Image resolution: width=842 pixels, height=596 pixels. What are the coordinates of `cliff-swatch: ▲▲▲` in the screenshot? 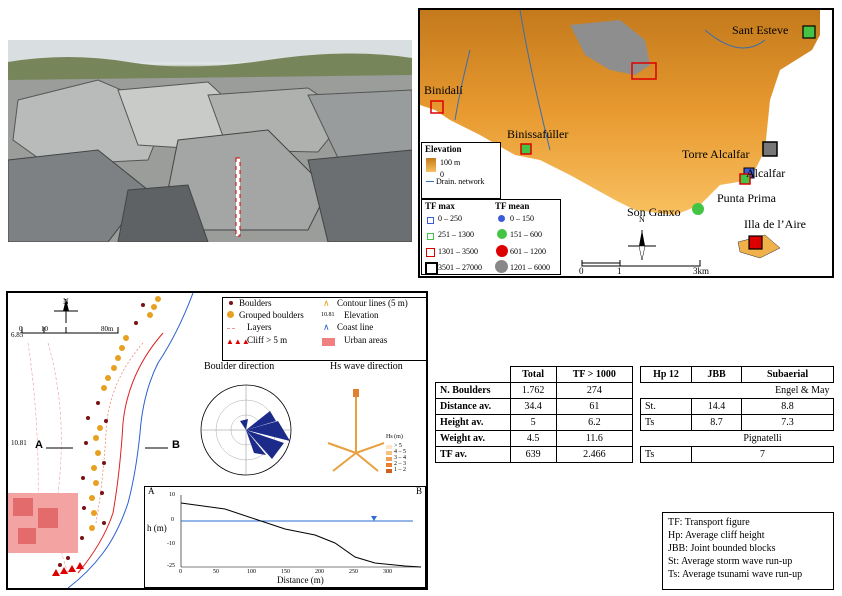 It's located at (238, 341).